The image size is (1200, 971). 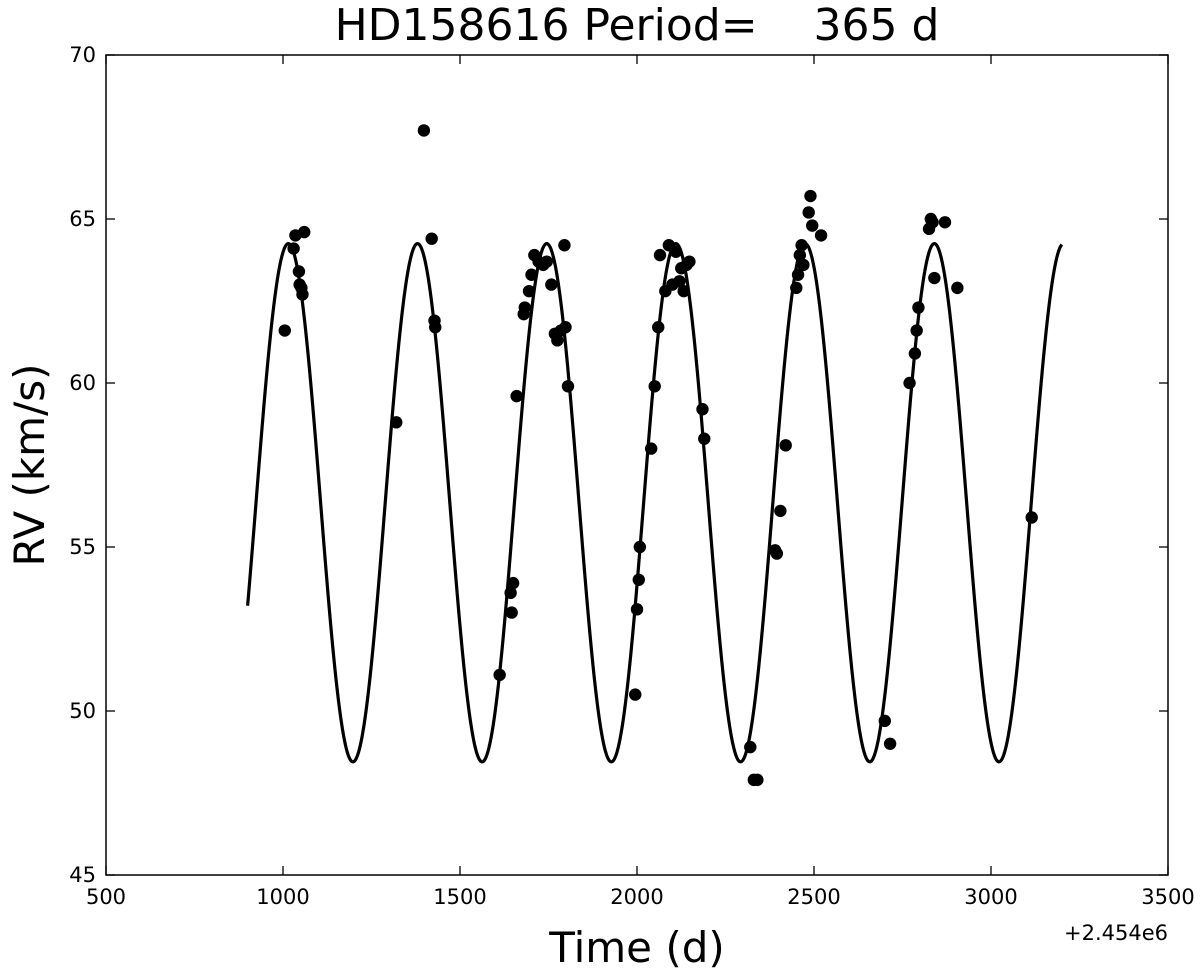 What do you see at coordinates (29, 464) in the screenshot?
I see `y-axis-label: RV (km/s)` at bounding box center [29, 464].